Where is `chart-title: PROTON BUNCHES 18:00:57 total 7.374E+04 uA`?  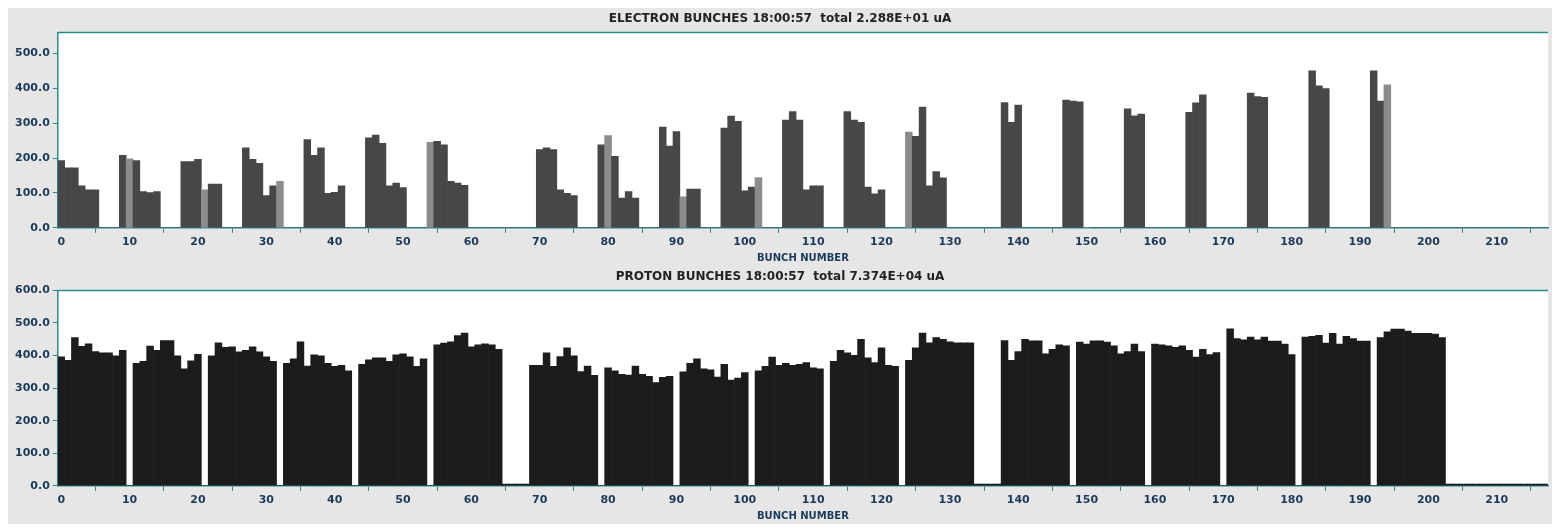
chart-title: PROTON BUNCHES 18:00:57 total 7.374E+04 uA is located at coordinates (780, 276).